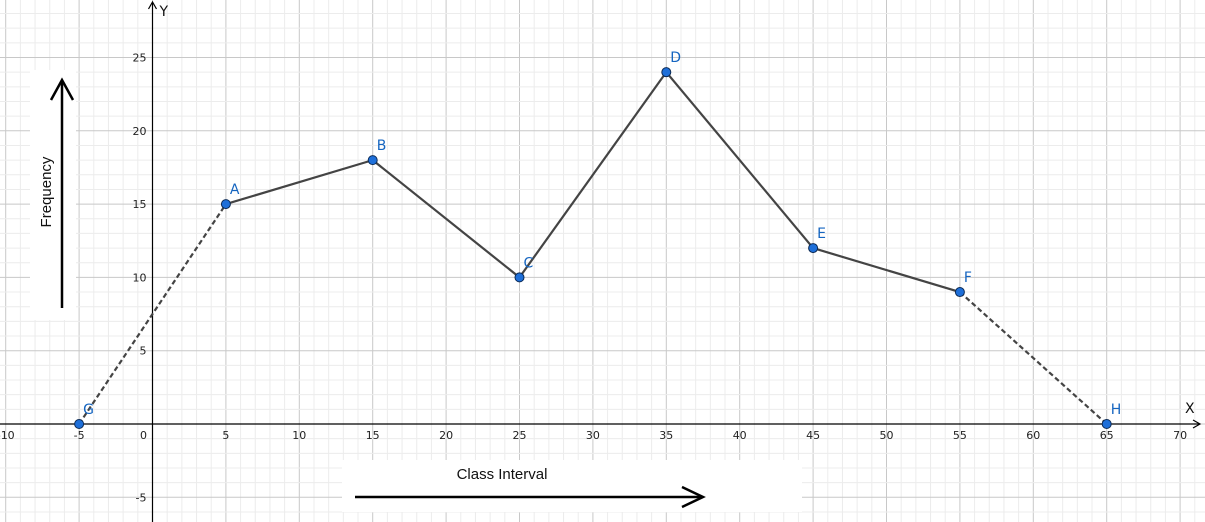 This screenshot has width=1205, height=522. I want to click on dashed-segment-GA, so click(152, 314).